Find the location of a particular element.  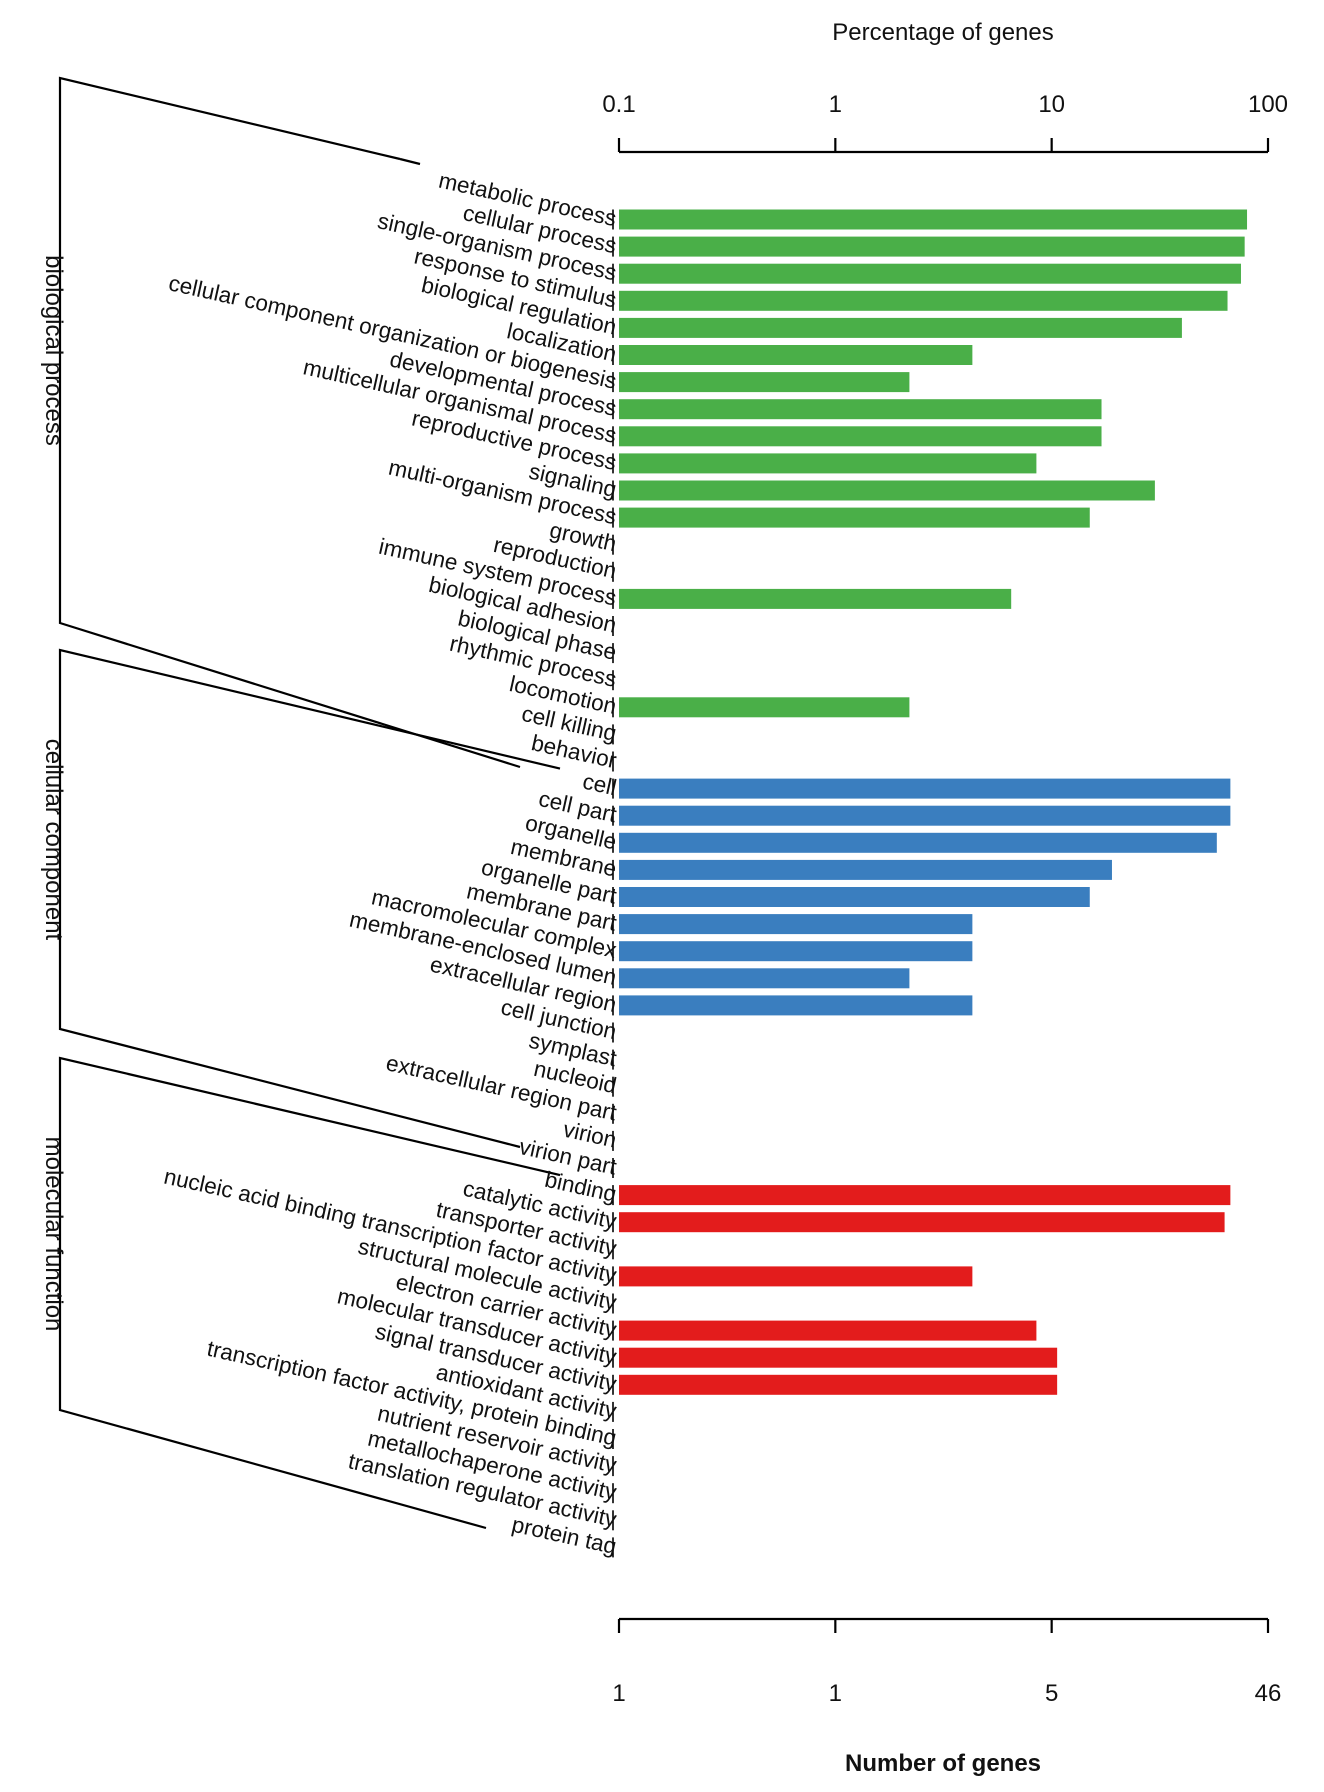

bottom-axis: 1 1 5 46 is located at coordinates (947, 1662).